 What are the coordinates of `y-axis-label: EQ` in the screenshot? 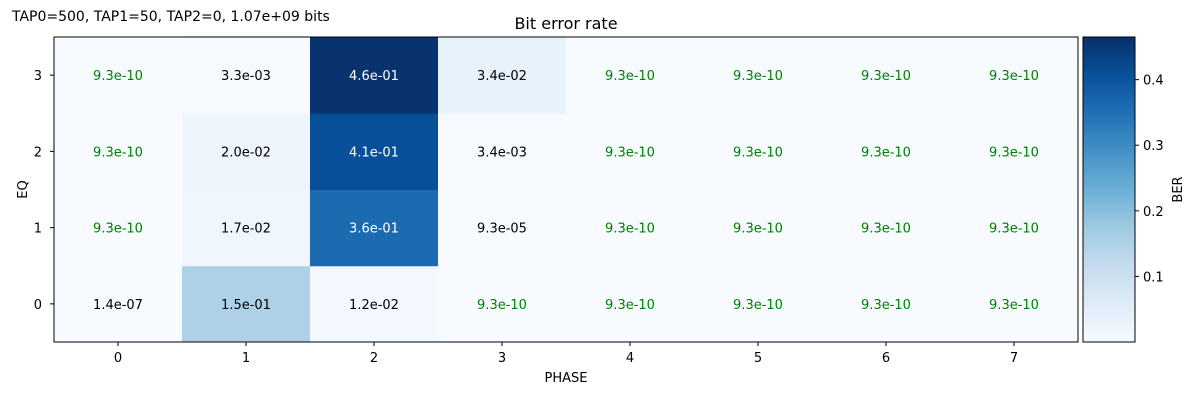 It's located at (23, 189).